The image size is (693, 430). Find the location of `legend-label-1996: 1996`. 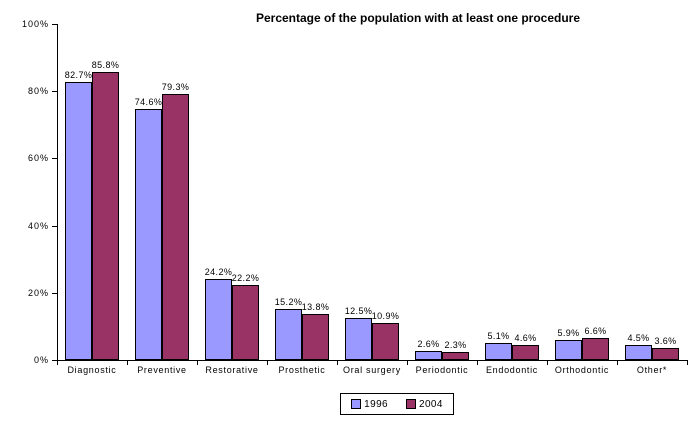

legend-label-1996: 1996 is located at coordinates (376, 404).